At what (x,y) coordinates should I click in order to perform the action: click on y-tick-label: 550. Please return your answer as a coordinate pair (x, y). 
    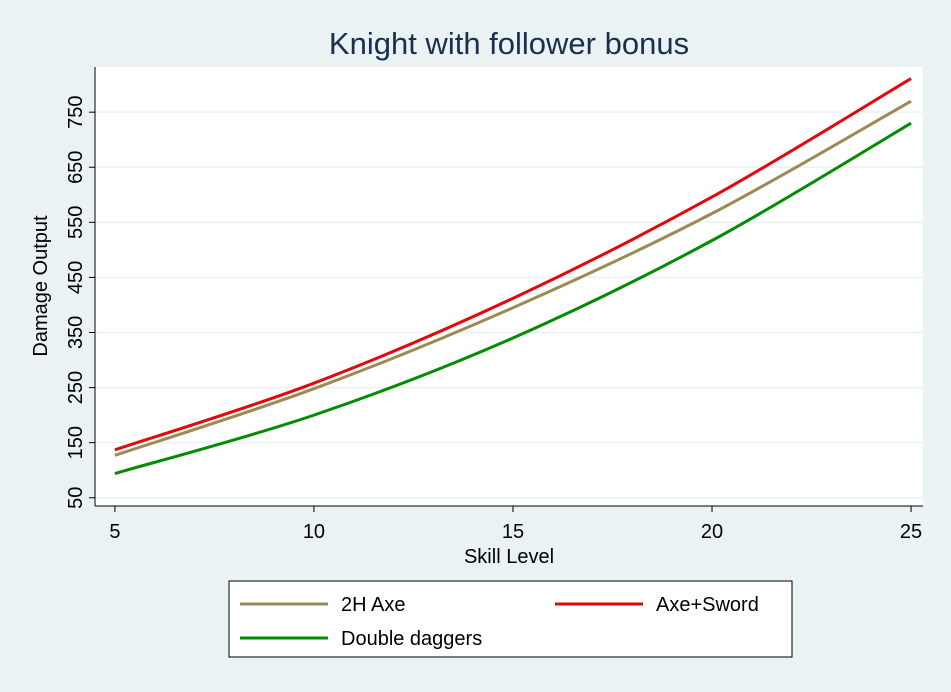
    Looking at the image, I should click on (76, 222).